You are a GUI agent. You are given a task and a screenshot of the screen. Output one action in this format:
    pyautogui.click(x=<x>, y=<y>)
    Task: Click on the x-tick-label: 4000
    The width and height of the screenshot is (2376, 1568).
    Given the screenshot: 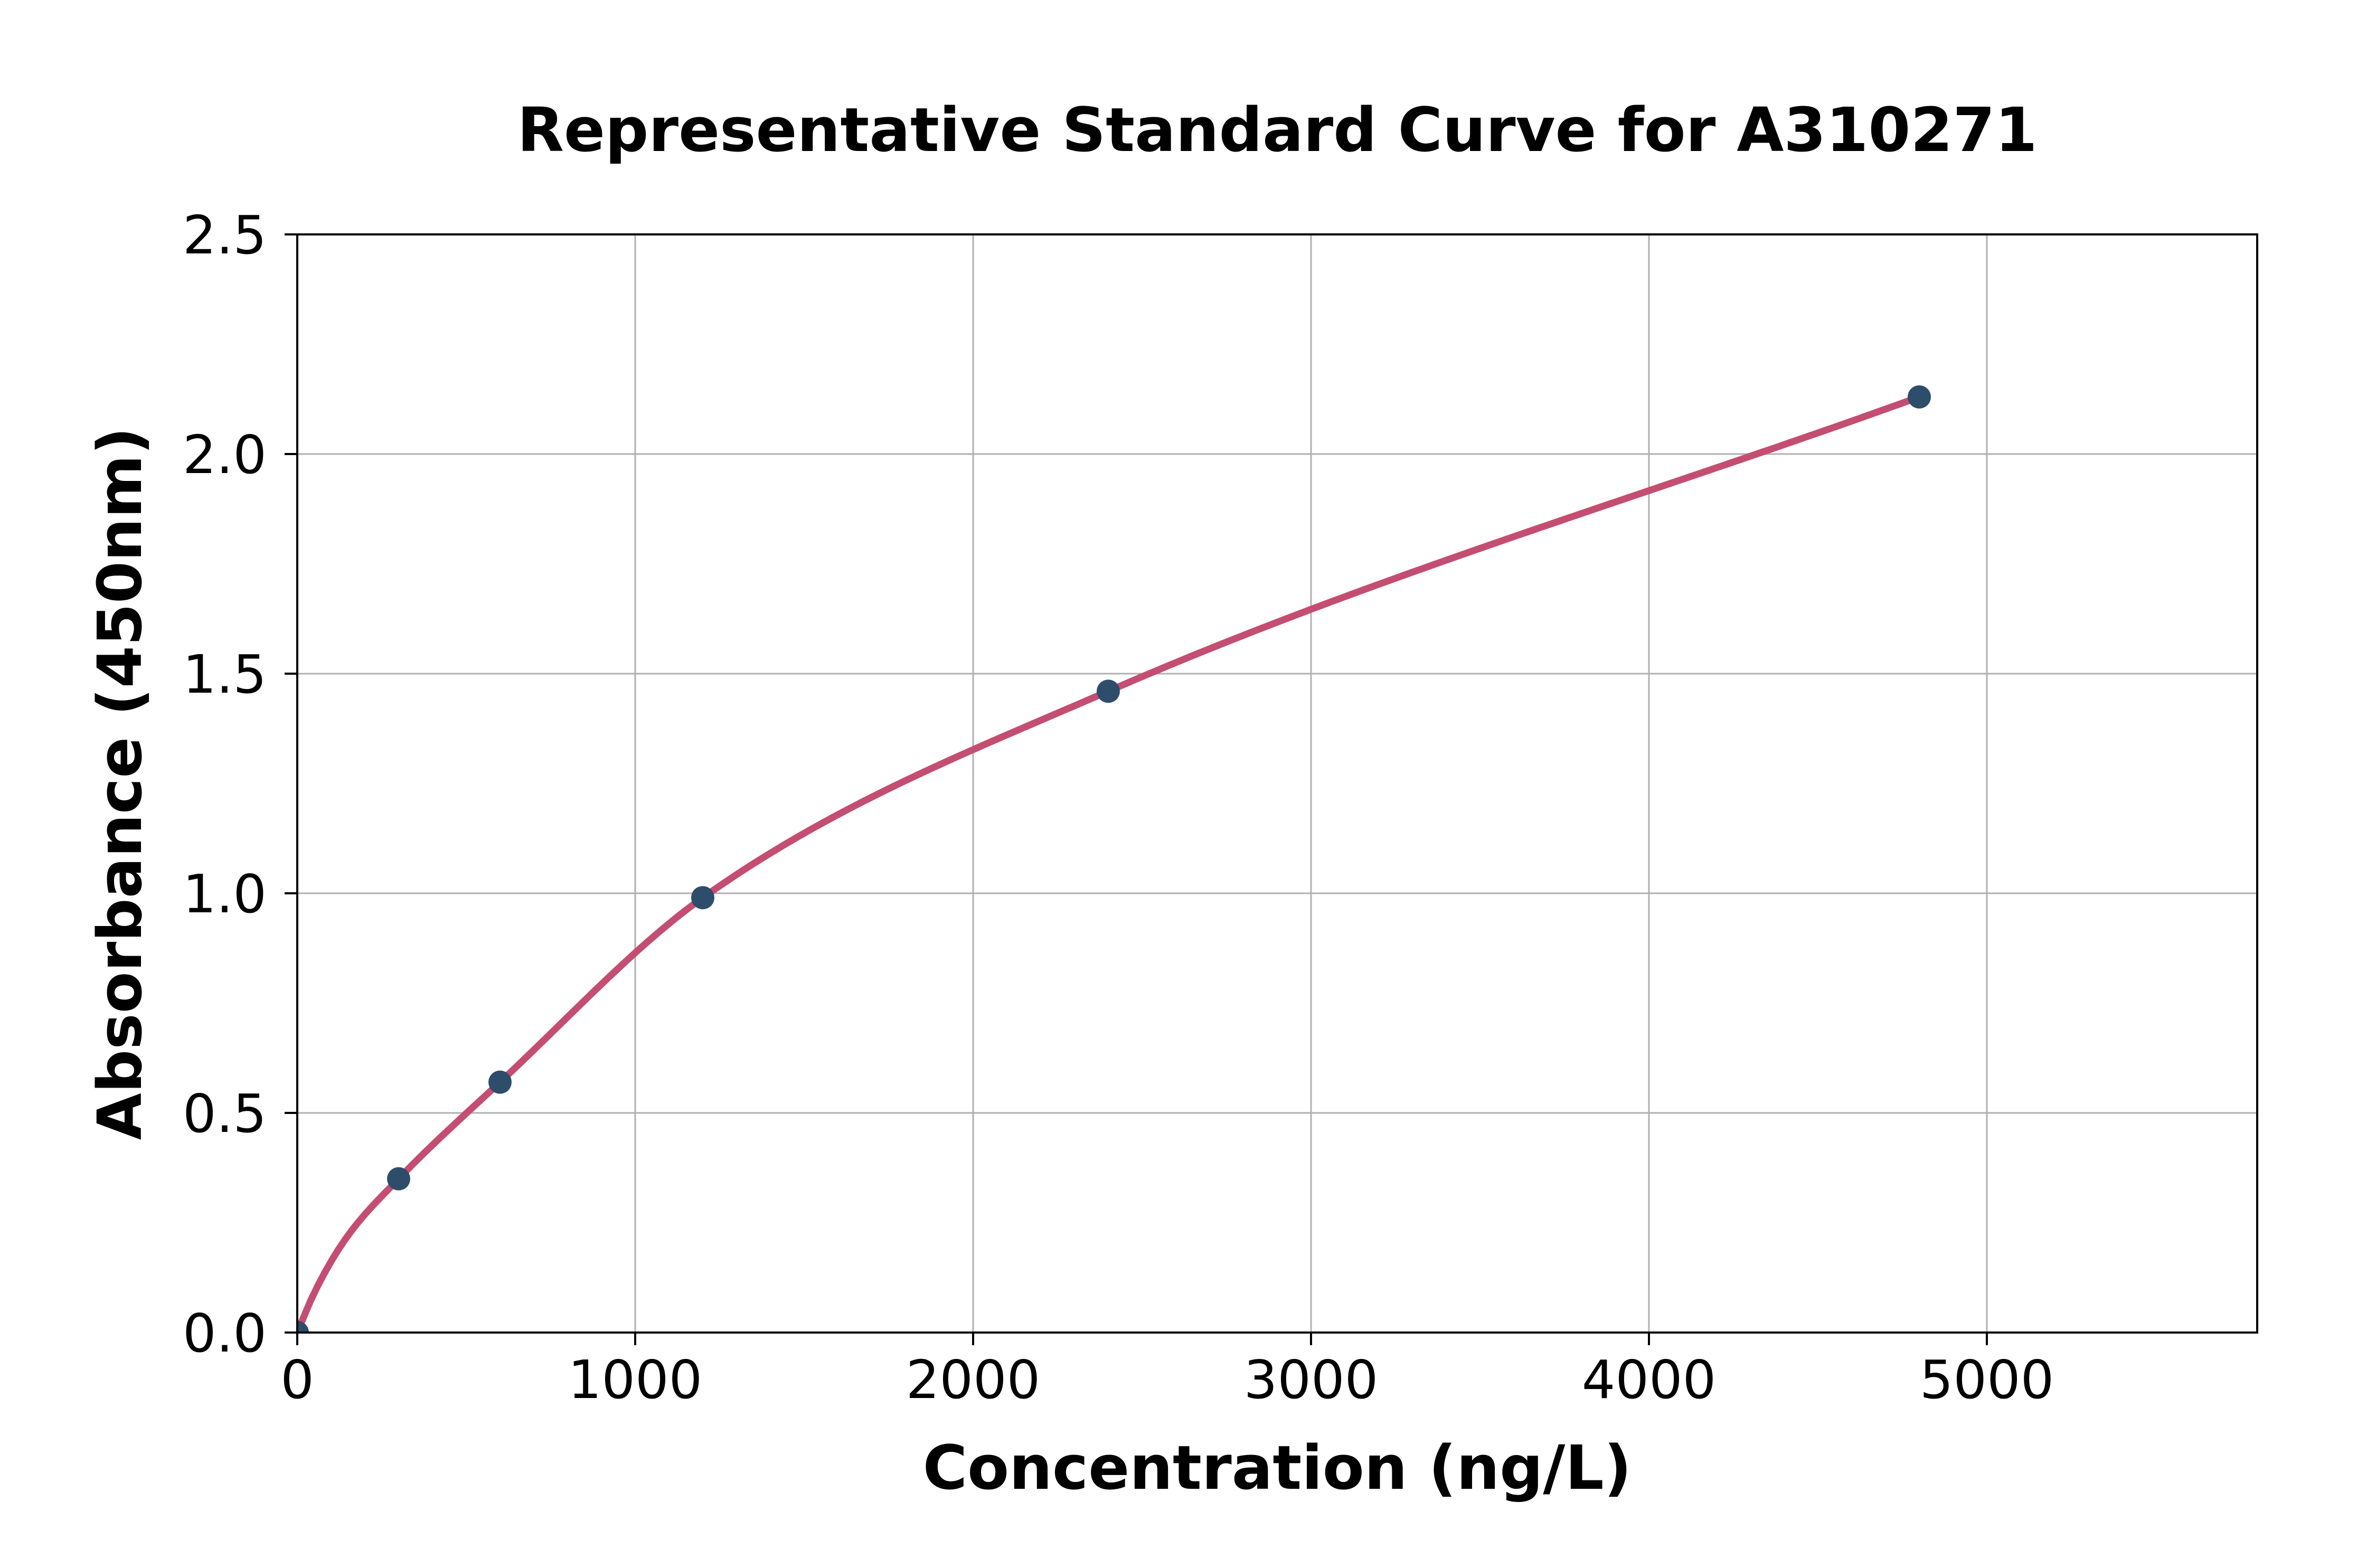 What is the action you would take?
    pyautogui.click(x=1650, y=1380)
    